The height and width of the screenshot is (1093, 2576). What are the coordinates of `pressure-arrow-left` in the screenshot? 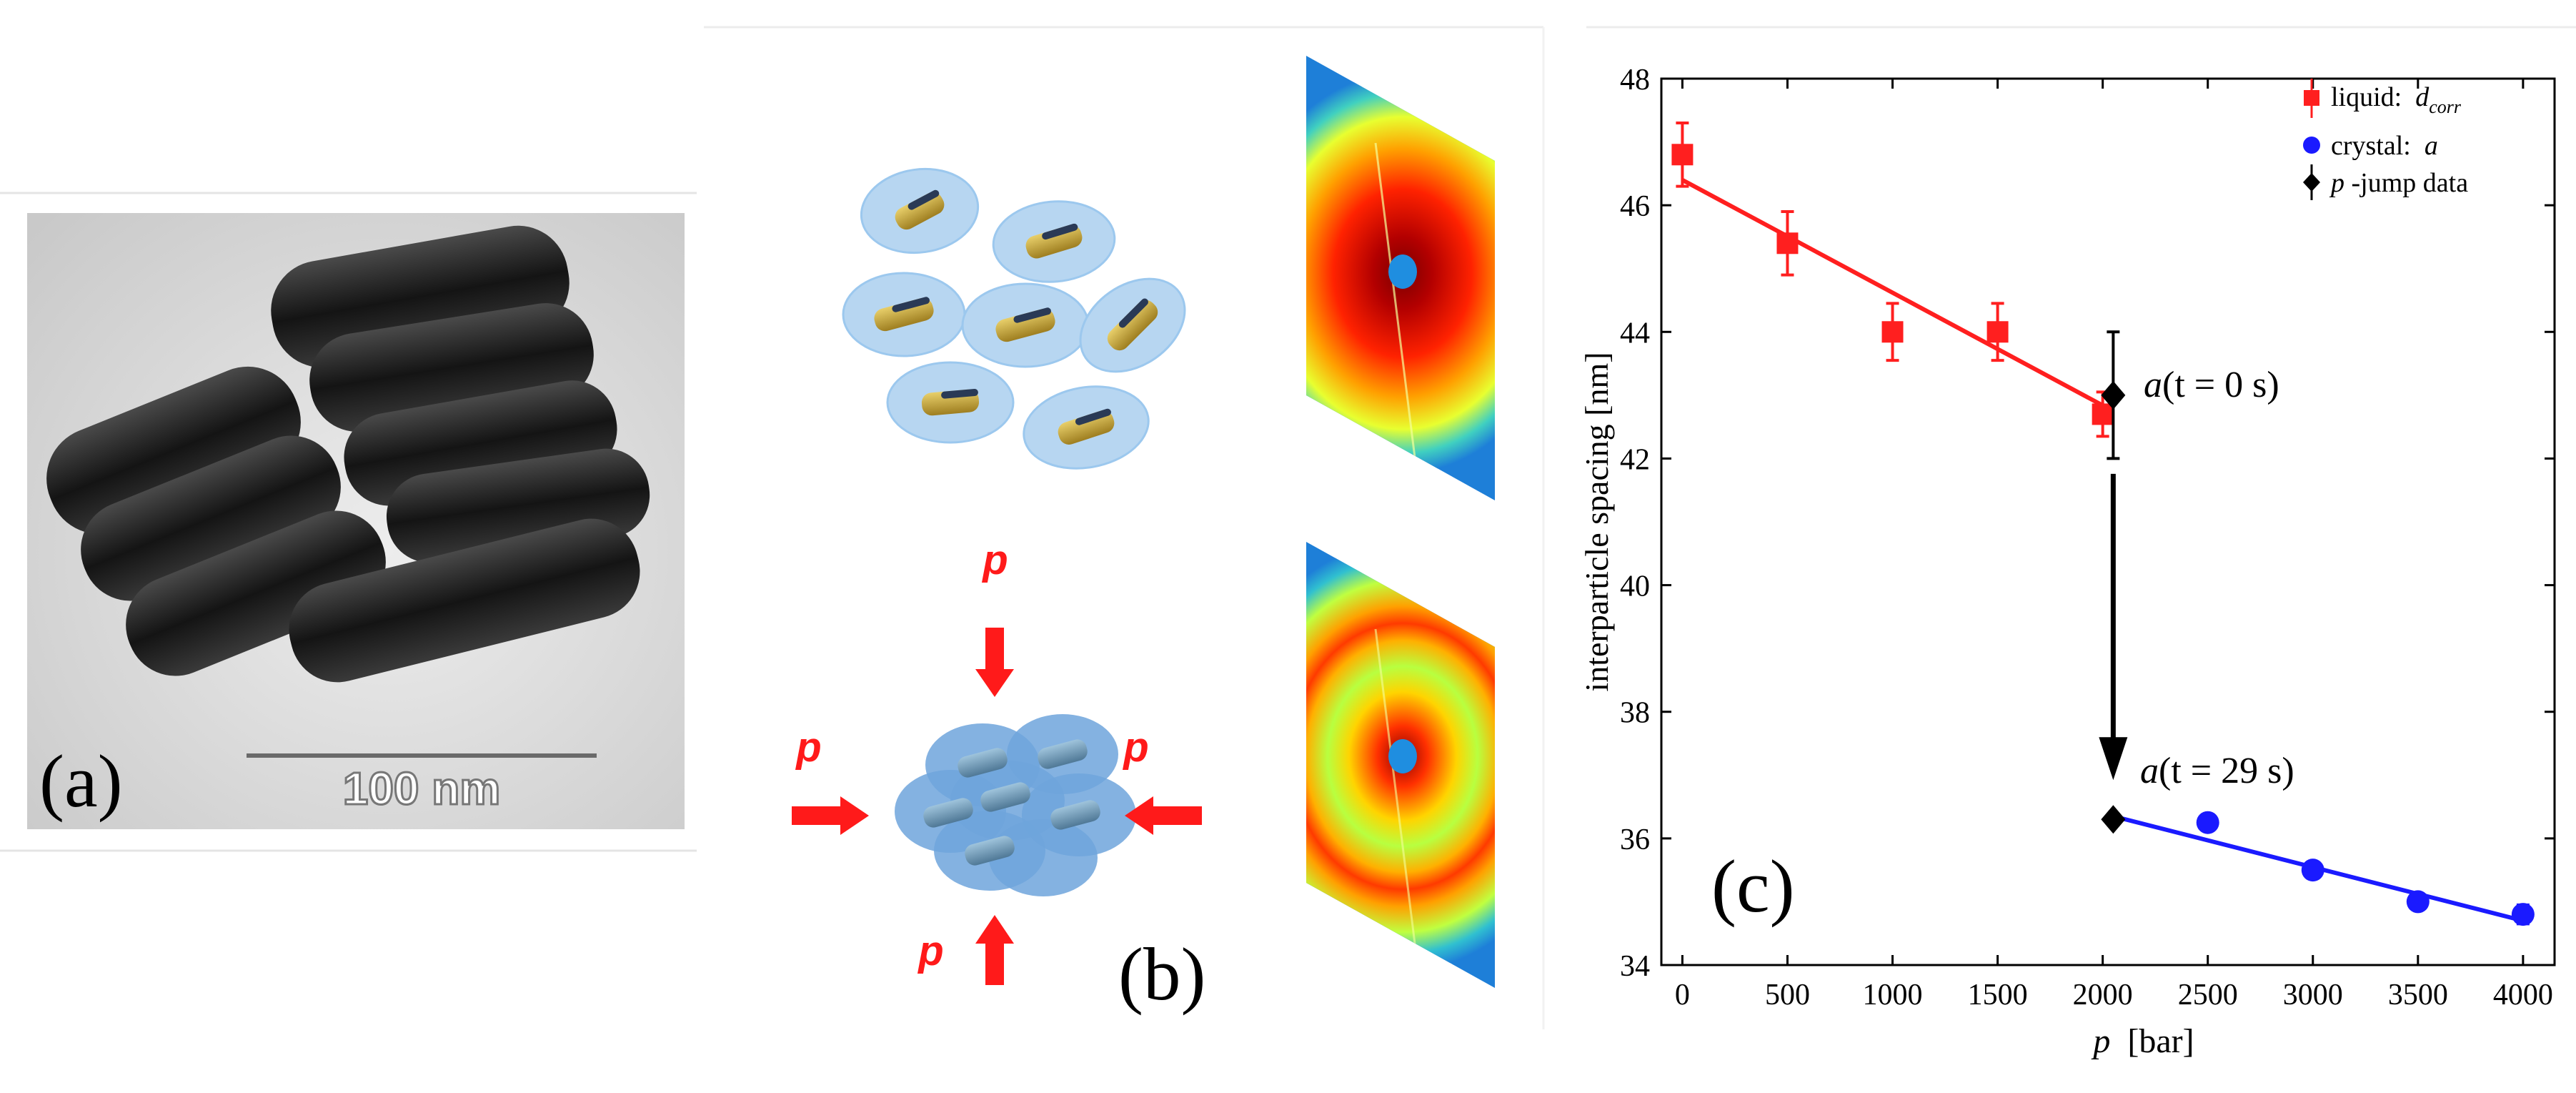 It's located at (830, 815).